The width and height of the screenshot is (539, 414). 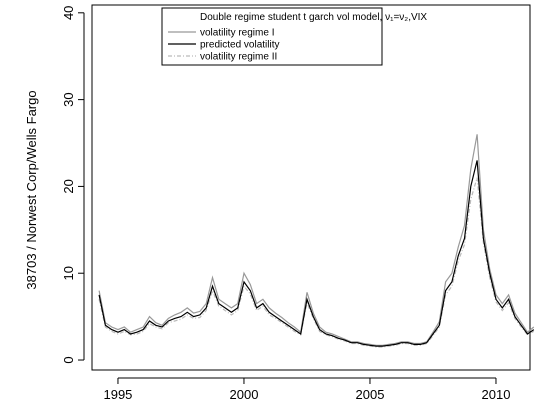 I want to click on x-tick-label: 1995, so click(x=117, y=394).